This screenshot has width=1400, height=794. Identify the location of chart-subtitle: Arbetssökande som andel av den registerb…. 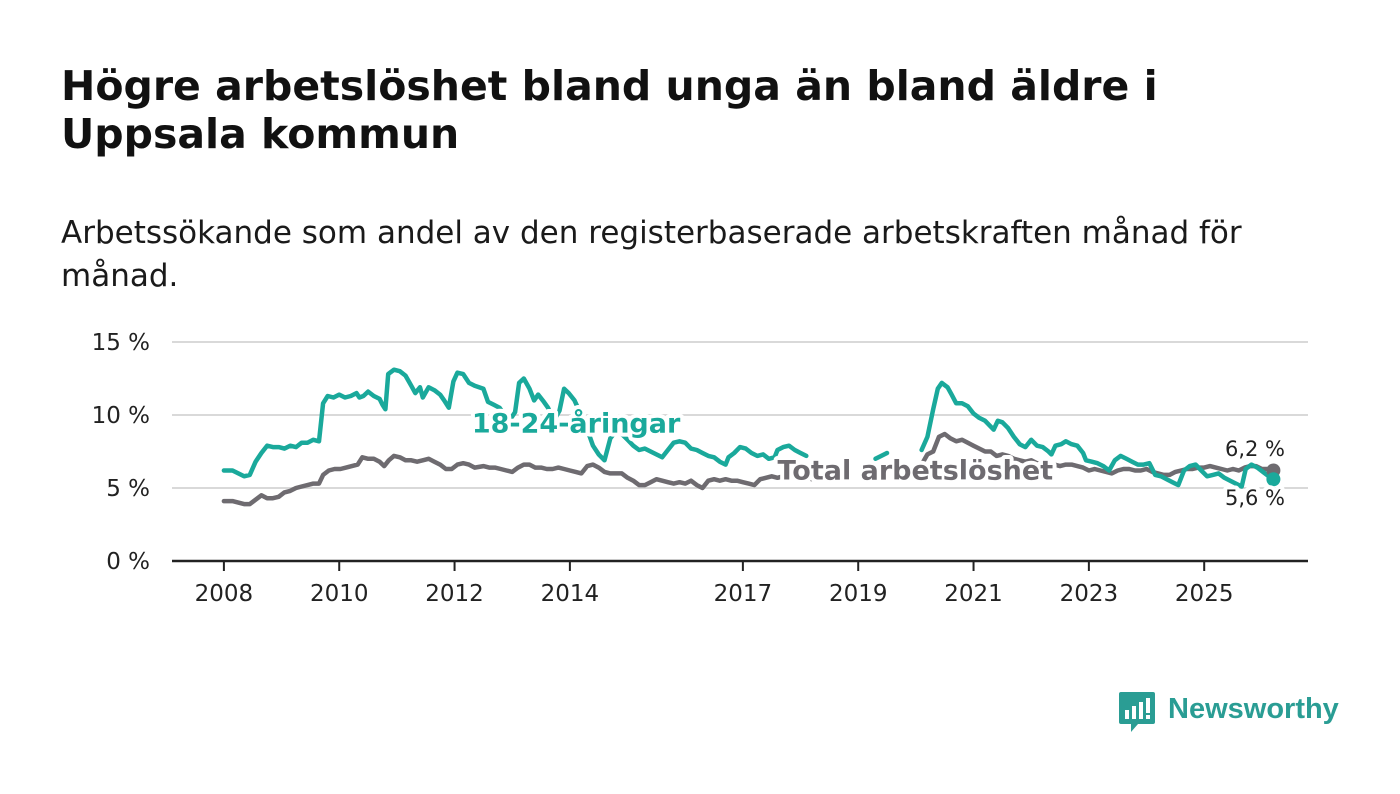
(651, 254).